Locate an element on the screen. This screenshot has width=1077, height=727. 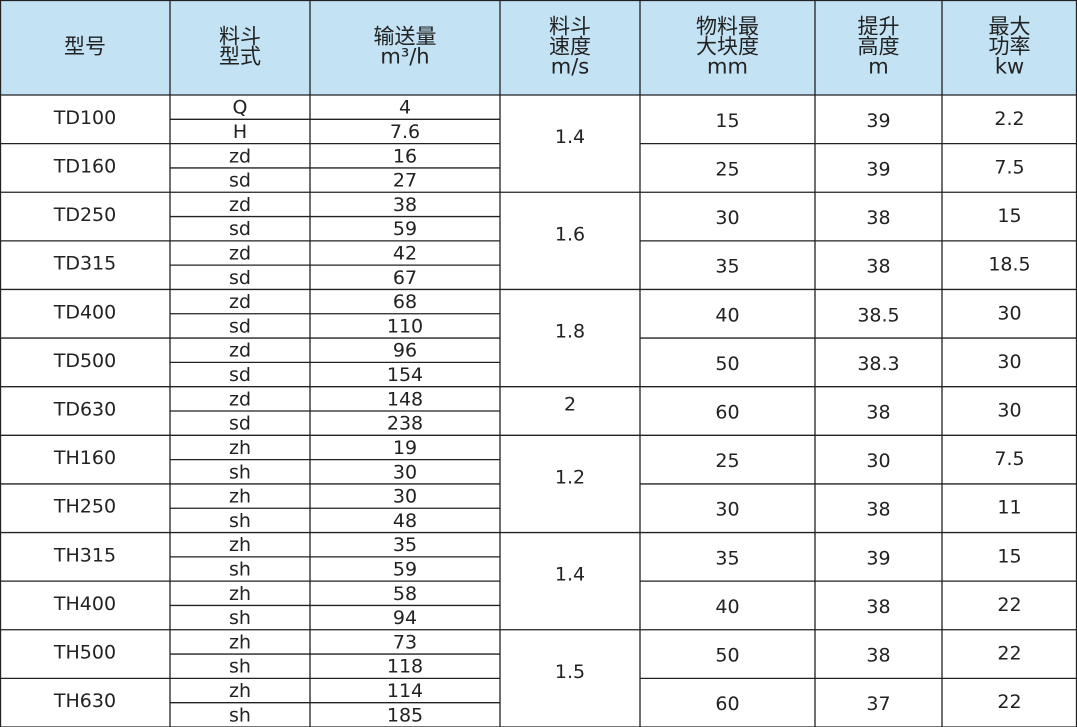
capacity-cell: 59 is located at coordinates (405, 570).